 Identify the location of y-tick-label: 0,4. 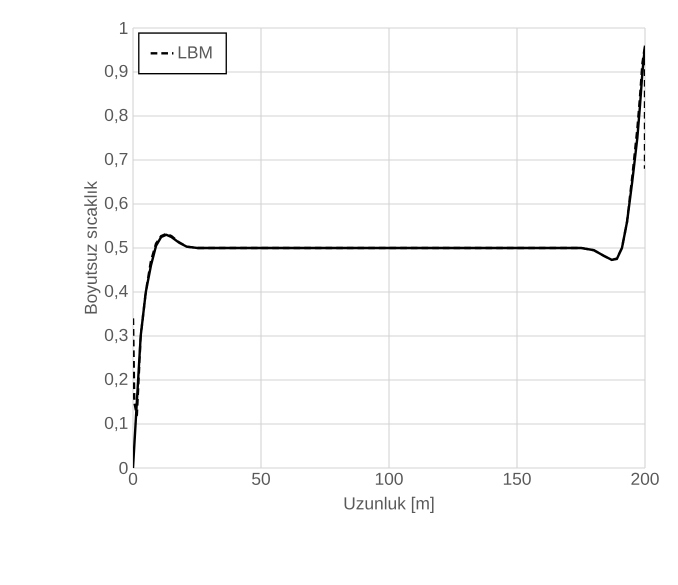
(116, 292).